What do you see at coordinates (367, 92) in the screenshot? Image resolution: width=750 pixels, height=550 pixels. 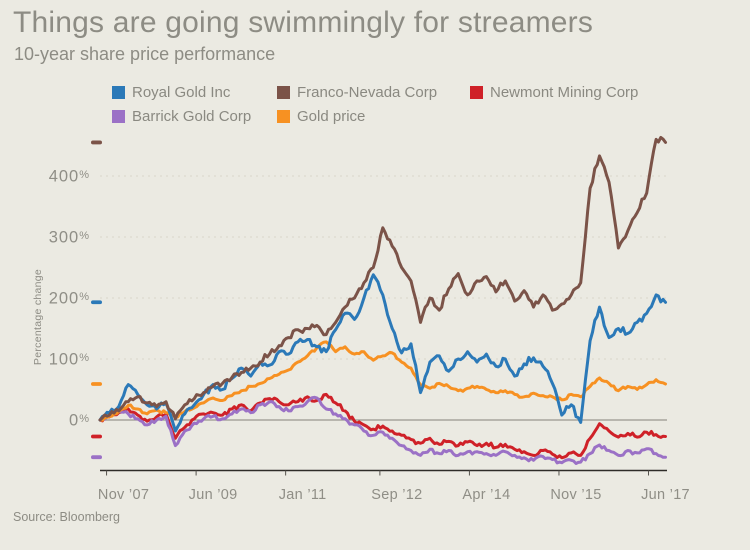 I see `legend-label: Franco-Nevada Corp` at bounding box center [367, 92].